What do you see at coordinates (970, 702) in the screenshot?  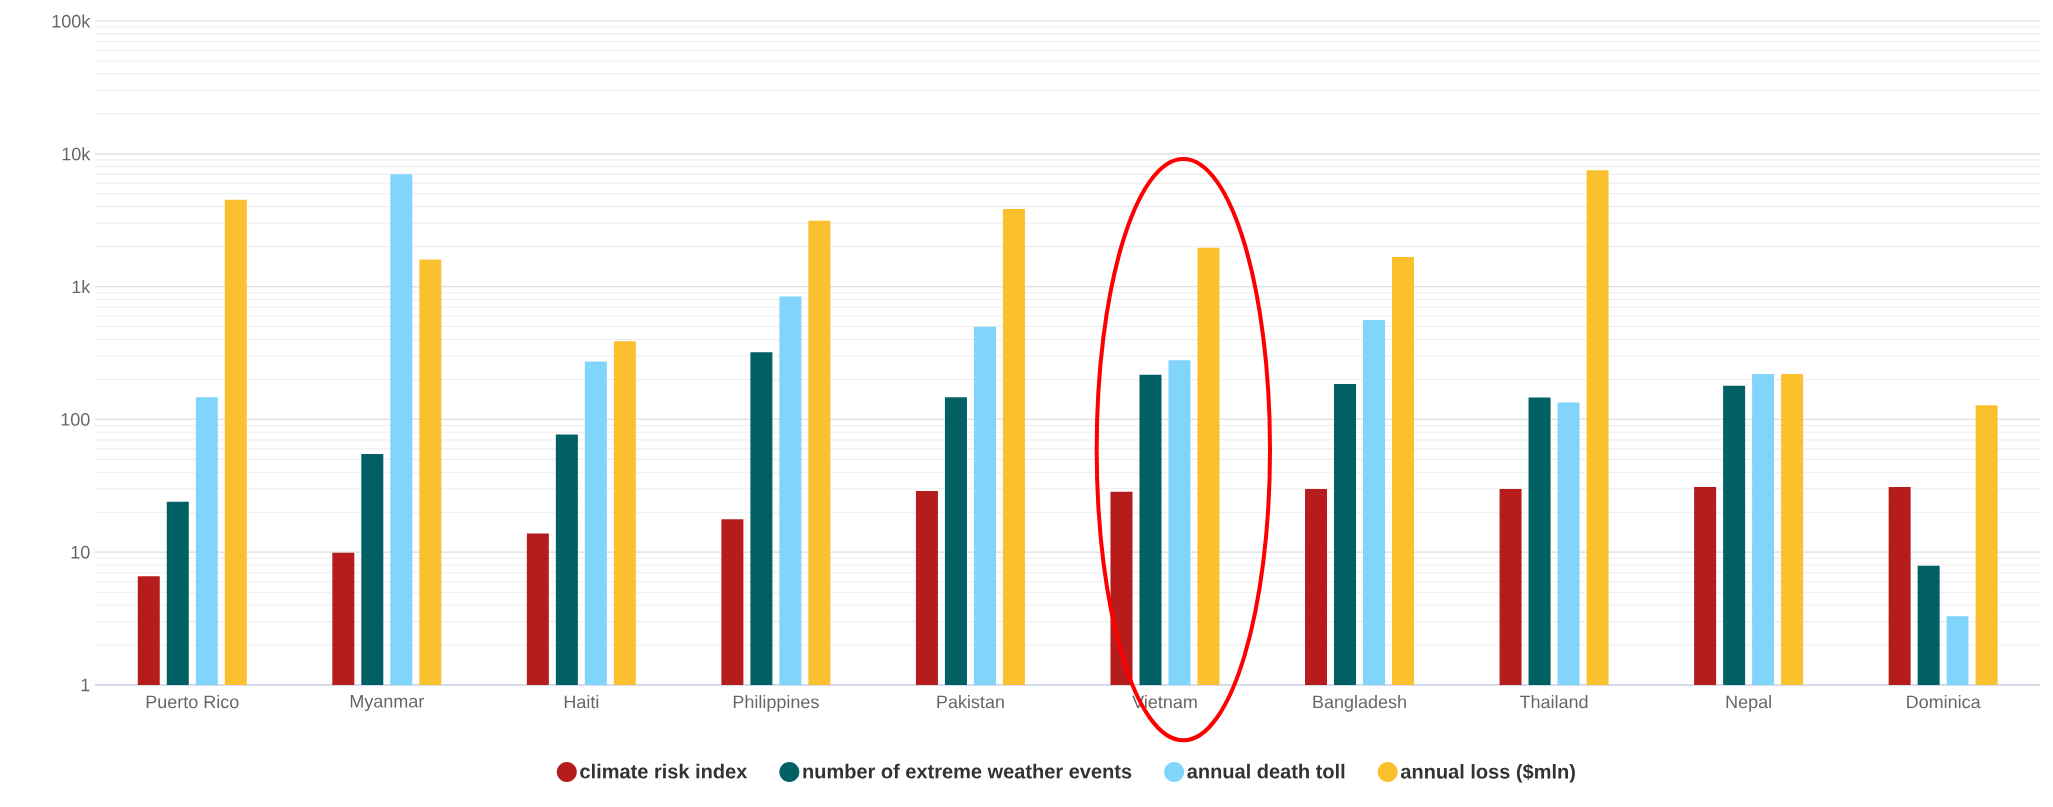 I see `x-tick-label: Pakistan` at bounding box center [970, 702].